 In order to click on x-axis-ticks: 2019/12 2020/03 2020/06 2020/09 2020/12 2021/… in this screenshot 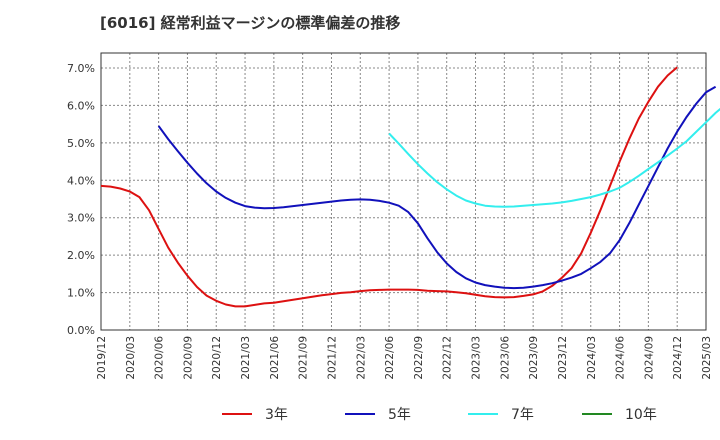, I will do `click(404, 358)`.